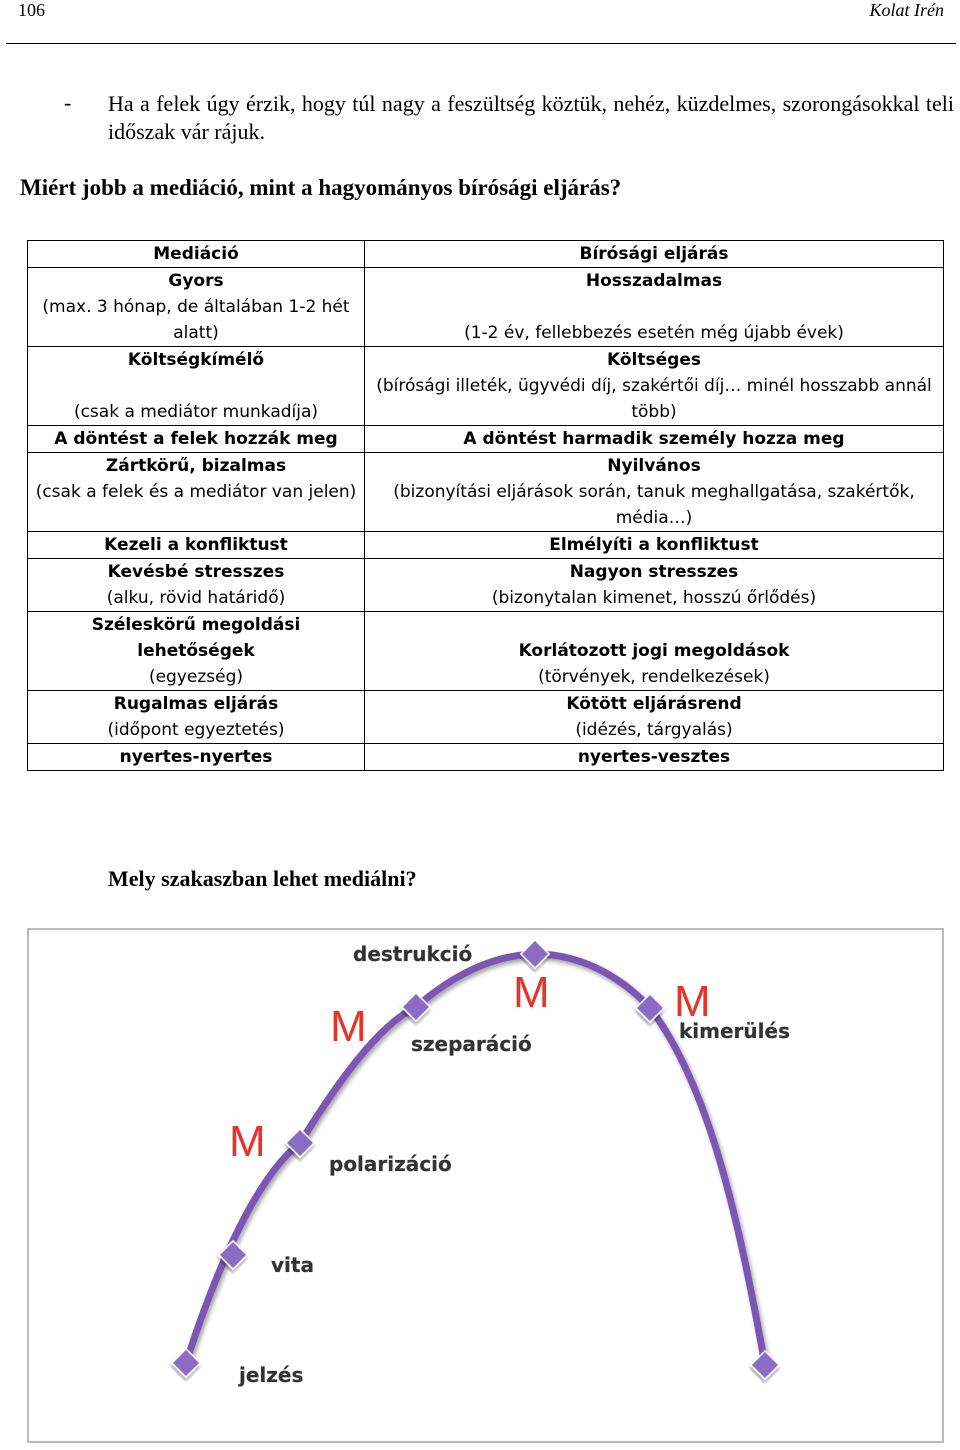  Describe the element at coordinates (654, 360) in the screenshot. I see `cell-title: Költséges` at that location.